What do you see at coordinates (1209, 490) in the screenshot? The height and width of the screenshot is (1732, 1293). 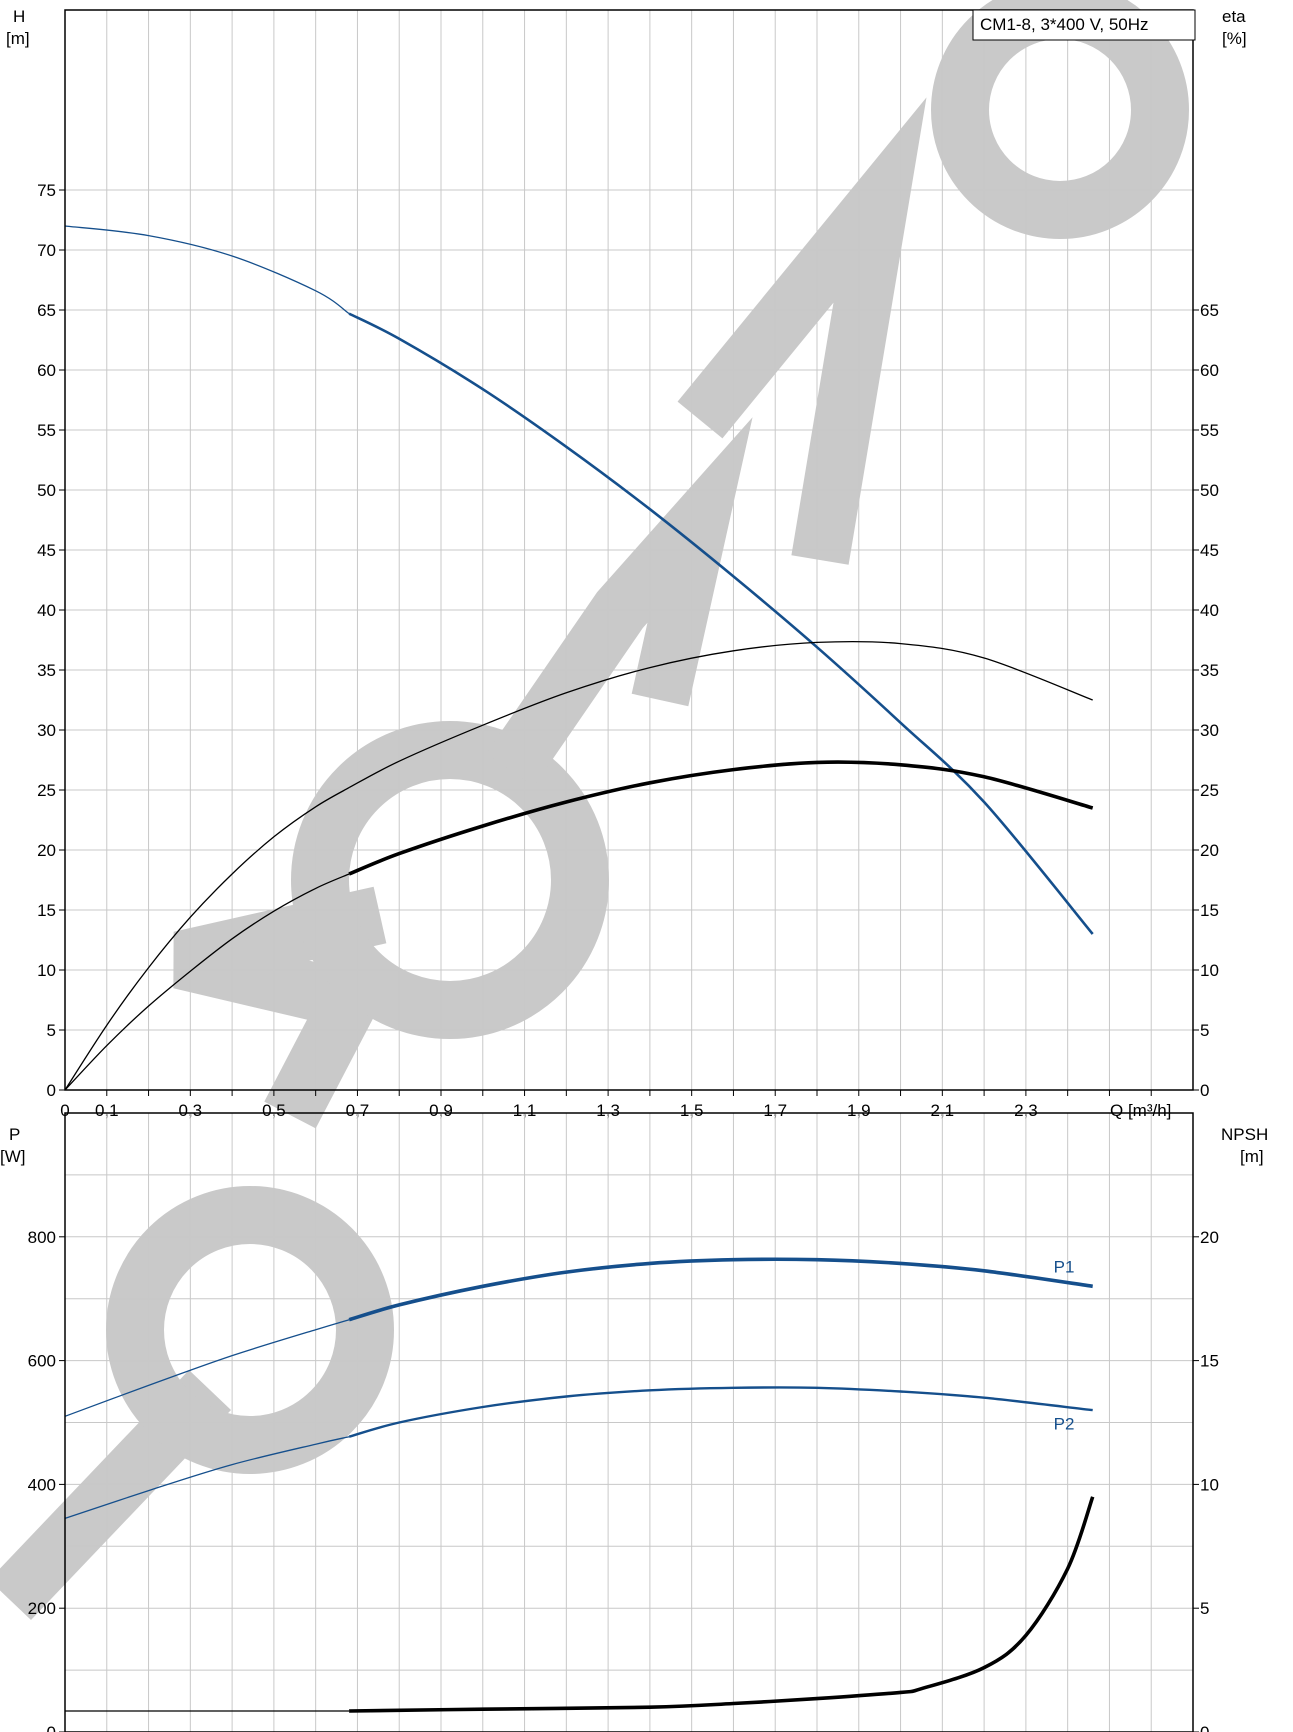 I see `y-right-tick-label: 50` at bounding box center [1209, 490].